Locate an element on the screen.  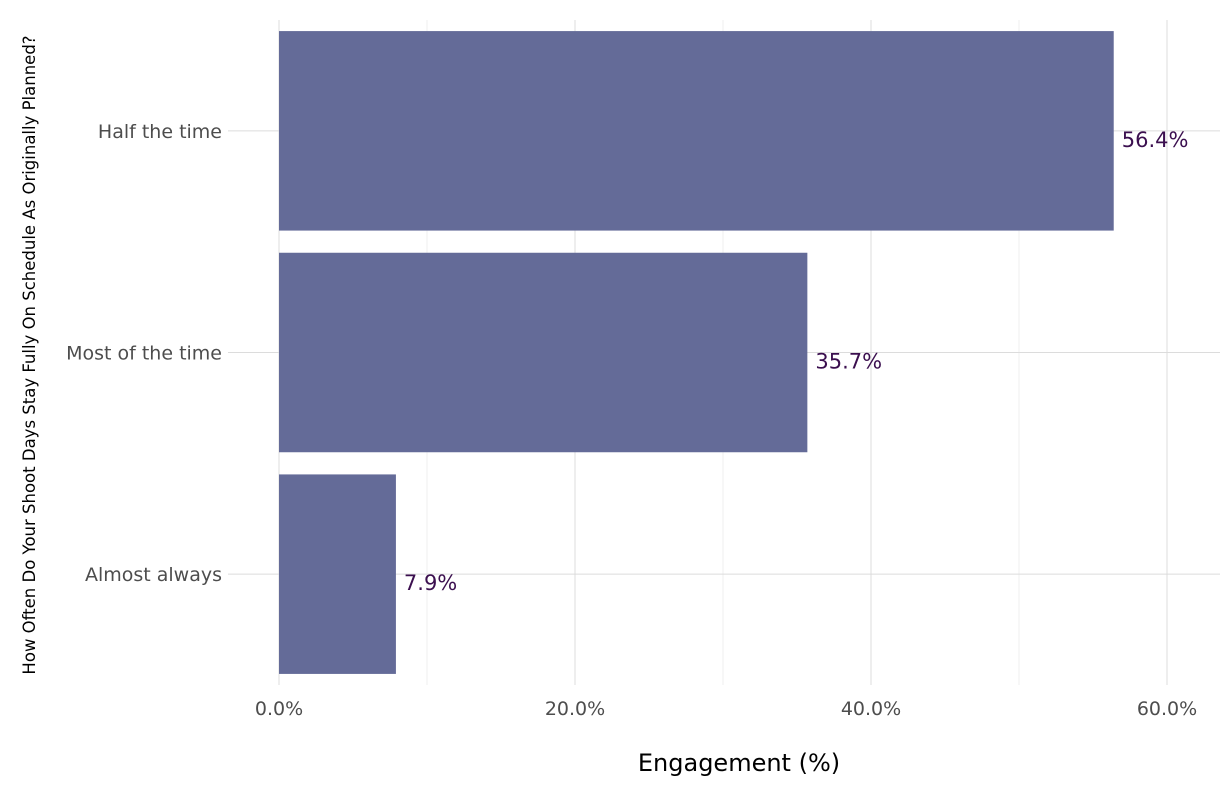
x-tick-label: 20.0% is located at coordinates (575, 709).